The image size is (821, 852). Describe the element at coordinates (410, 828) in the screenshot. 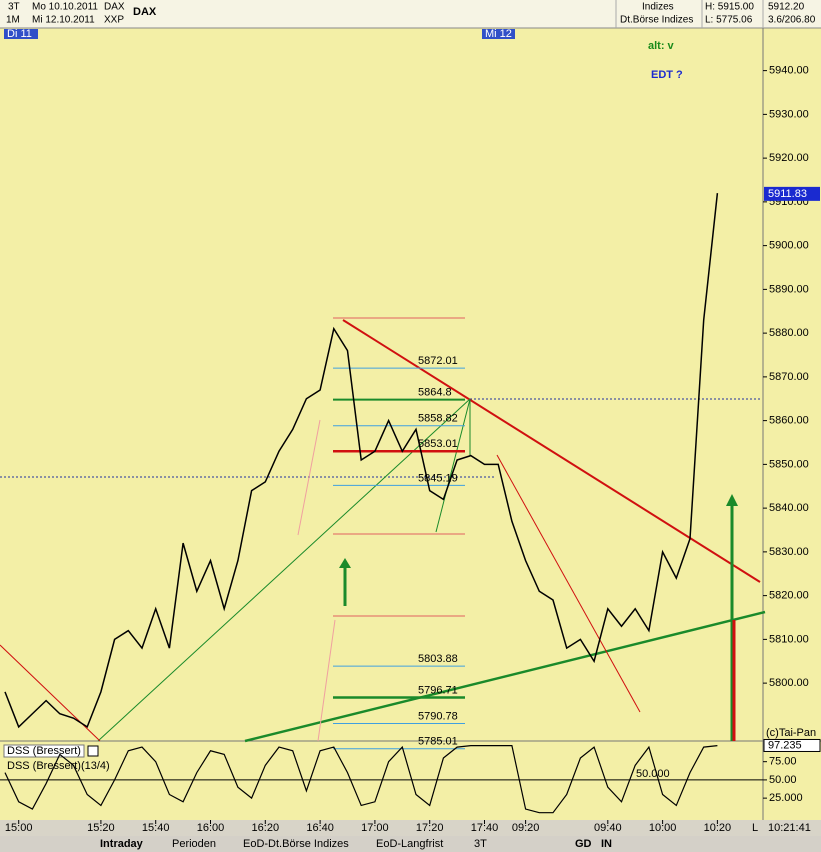

I see `time-axis` at that location.